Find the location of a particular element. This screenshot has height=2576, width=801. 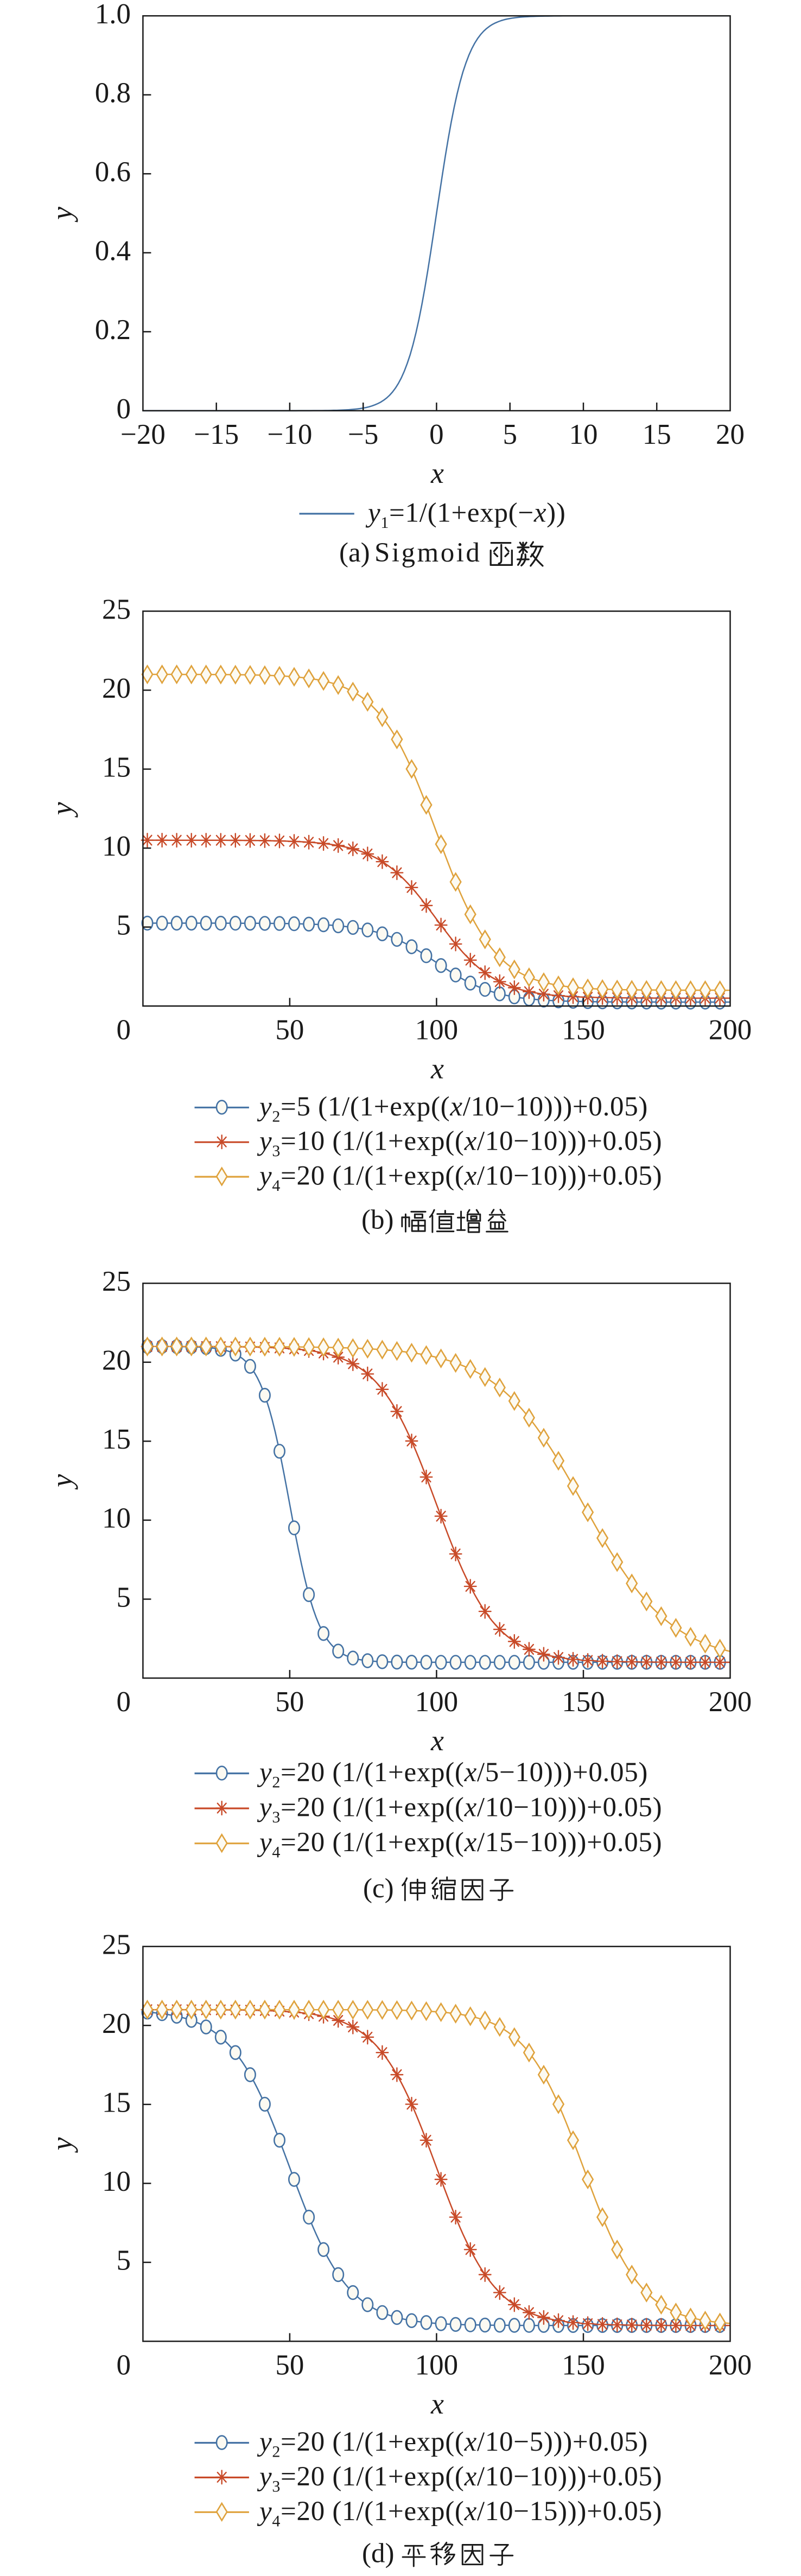

svg-text: (c) is located at coordinates (379, 1888).